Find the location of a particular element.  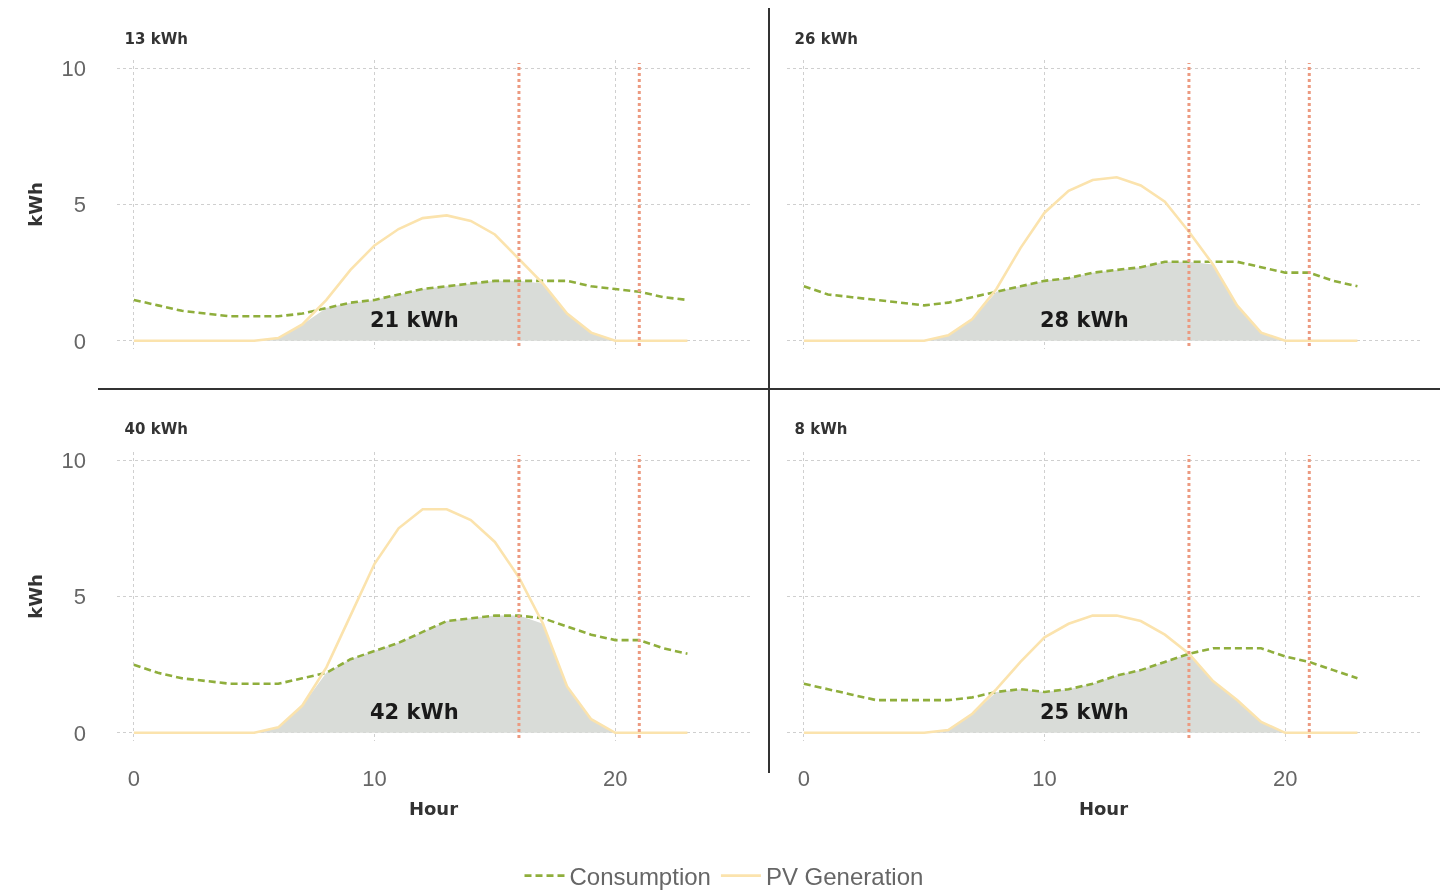

chart-title: 40 kWh is located at coordinates (156, 429).